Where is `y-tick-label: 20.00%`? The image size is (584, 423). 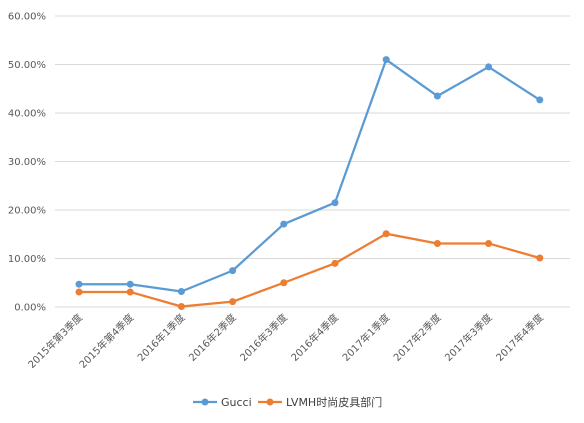 y-tick-label: 20.00% is located at coordinates (27, 211).